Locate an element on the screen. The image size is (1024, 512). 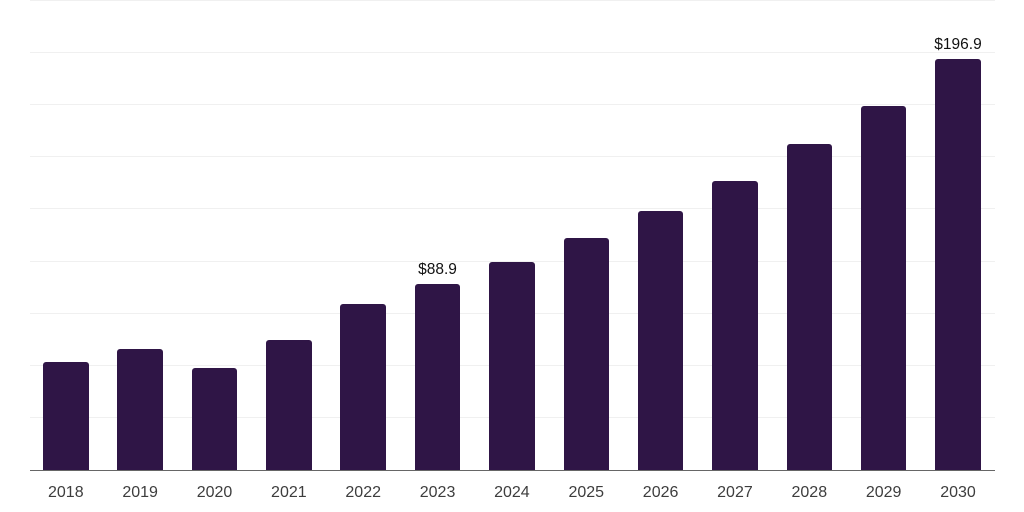
x-tick-label-2020: 2020 is located at coordinates (214, 492).